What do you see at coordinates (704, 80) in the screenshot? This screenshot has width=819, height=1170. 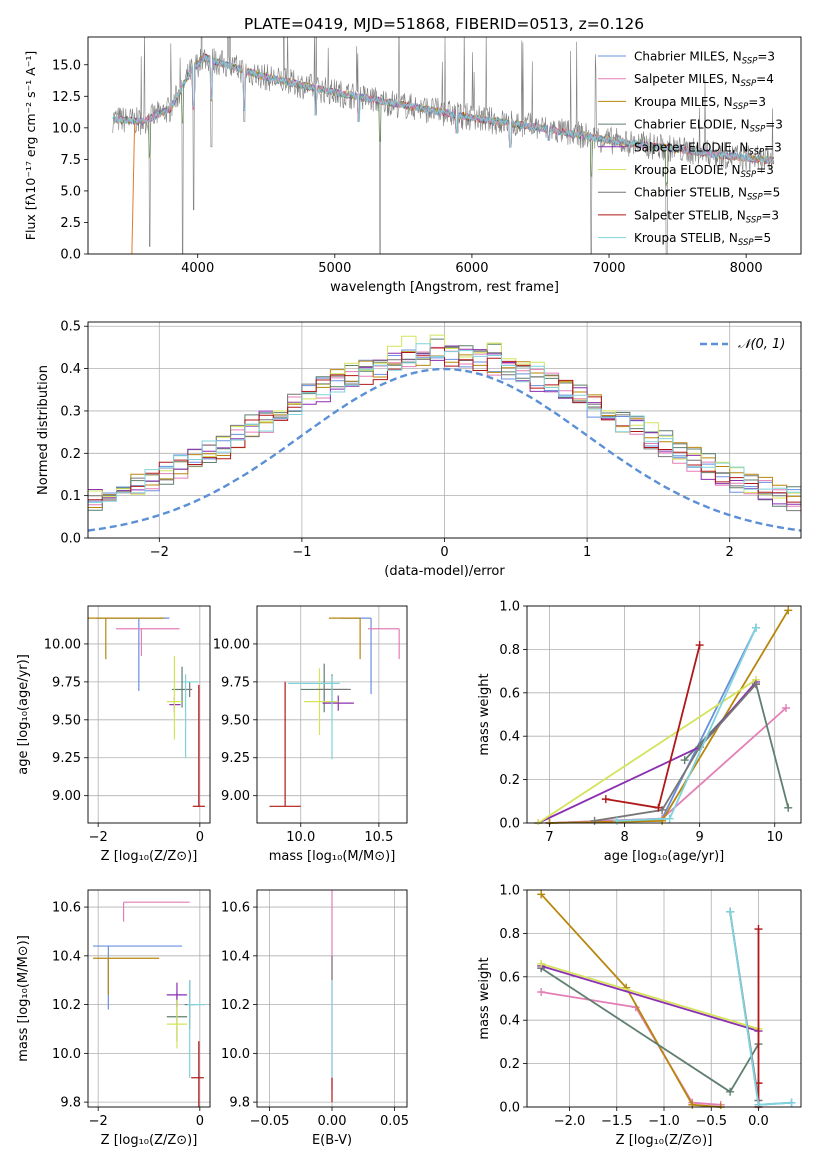 I see `legend-entry: Salpeter MILES, NSSP=4` at bounding box center [704, 80].